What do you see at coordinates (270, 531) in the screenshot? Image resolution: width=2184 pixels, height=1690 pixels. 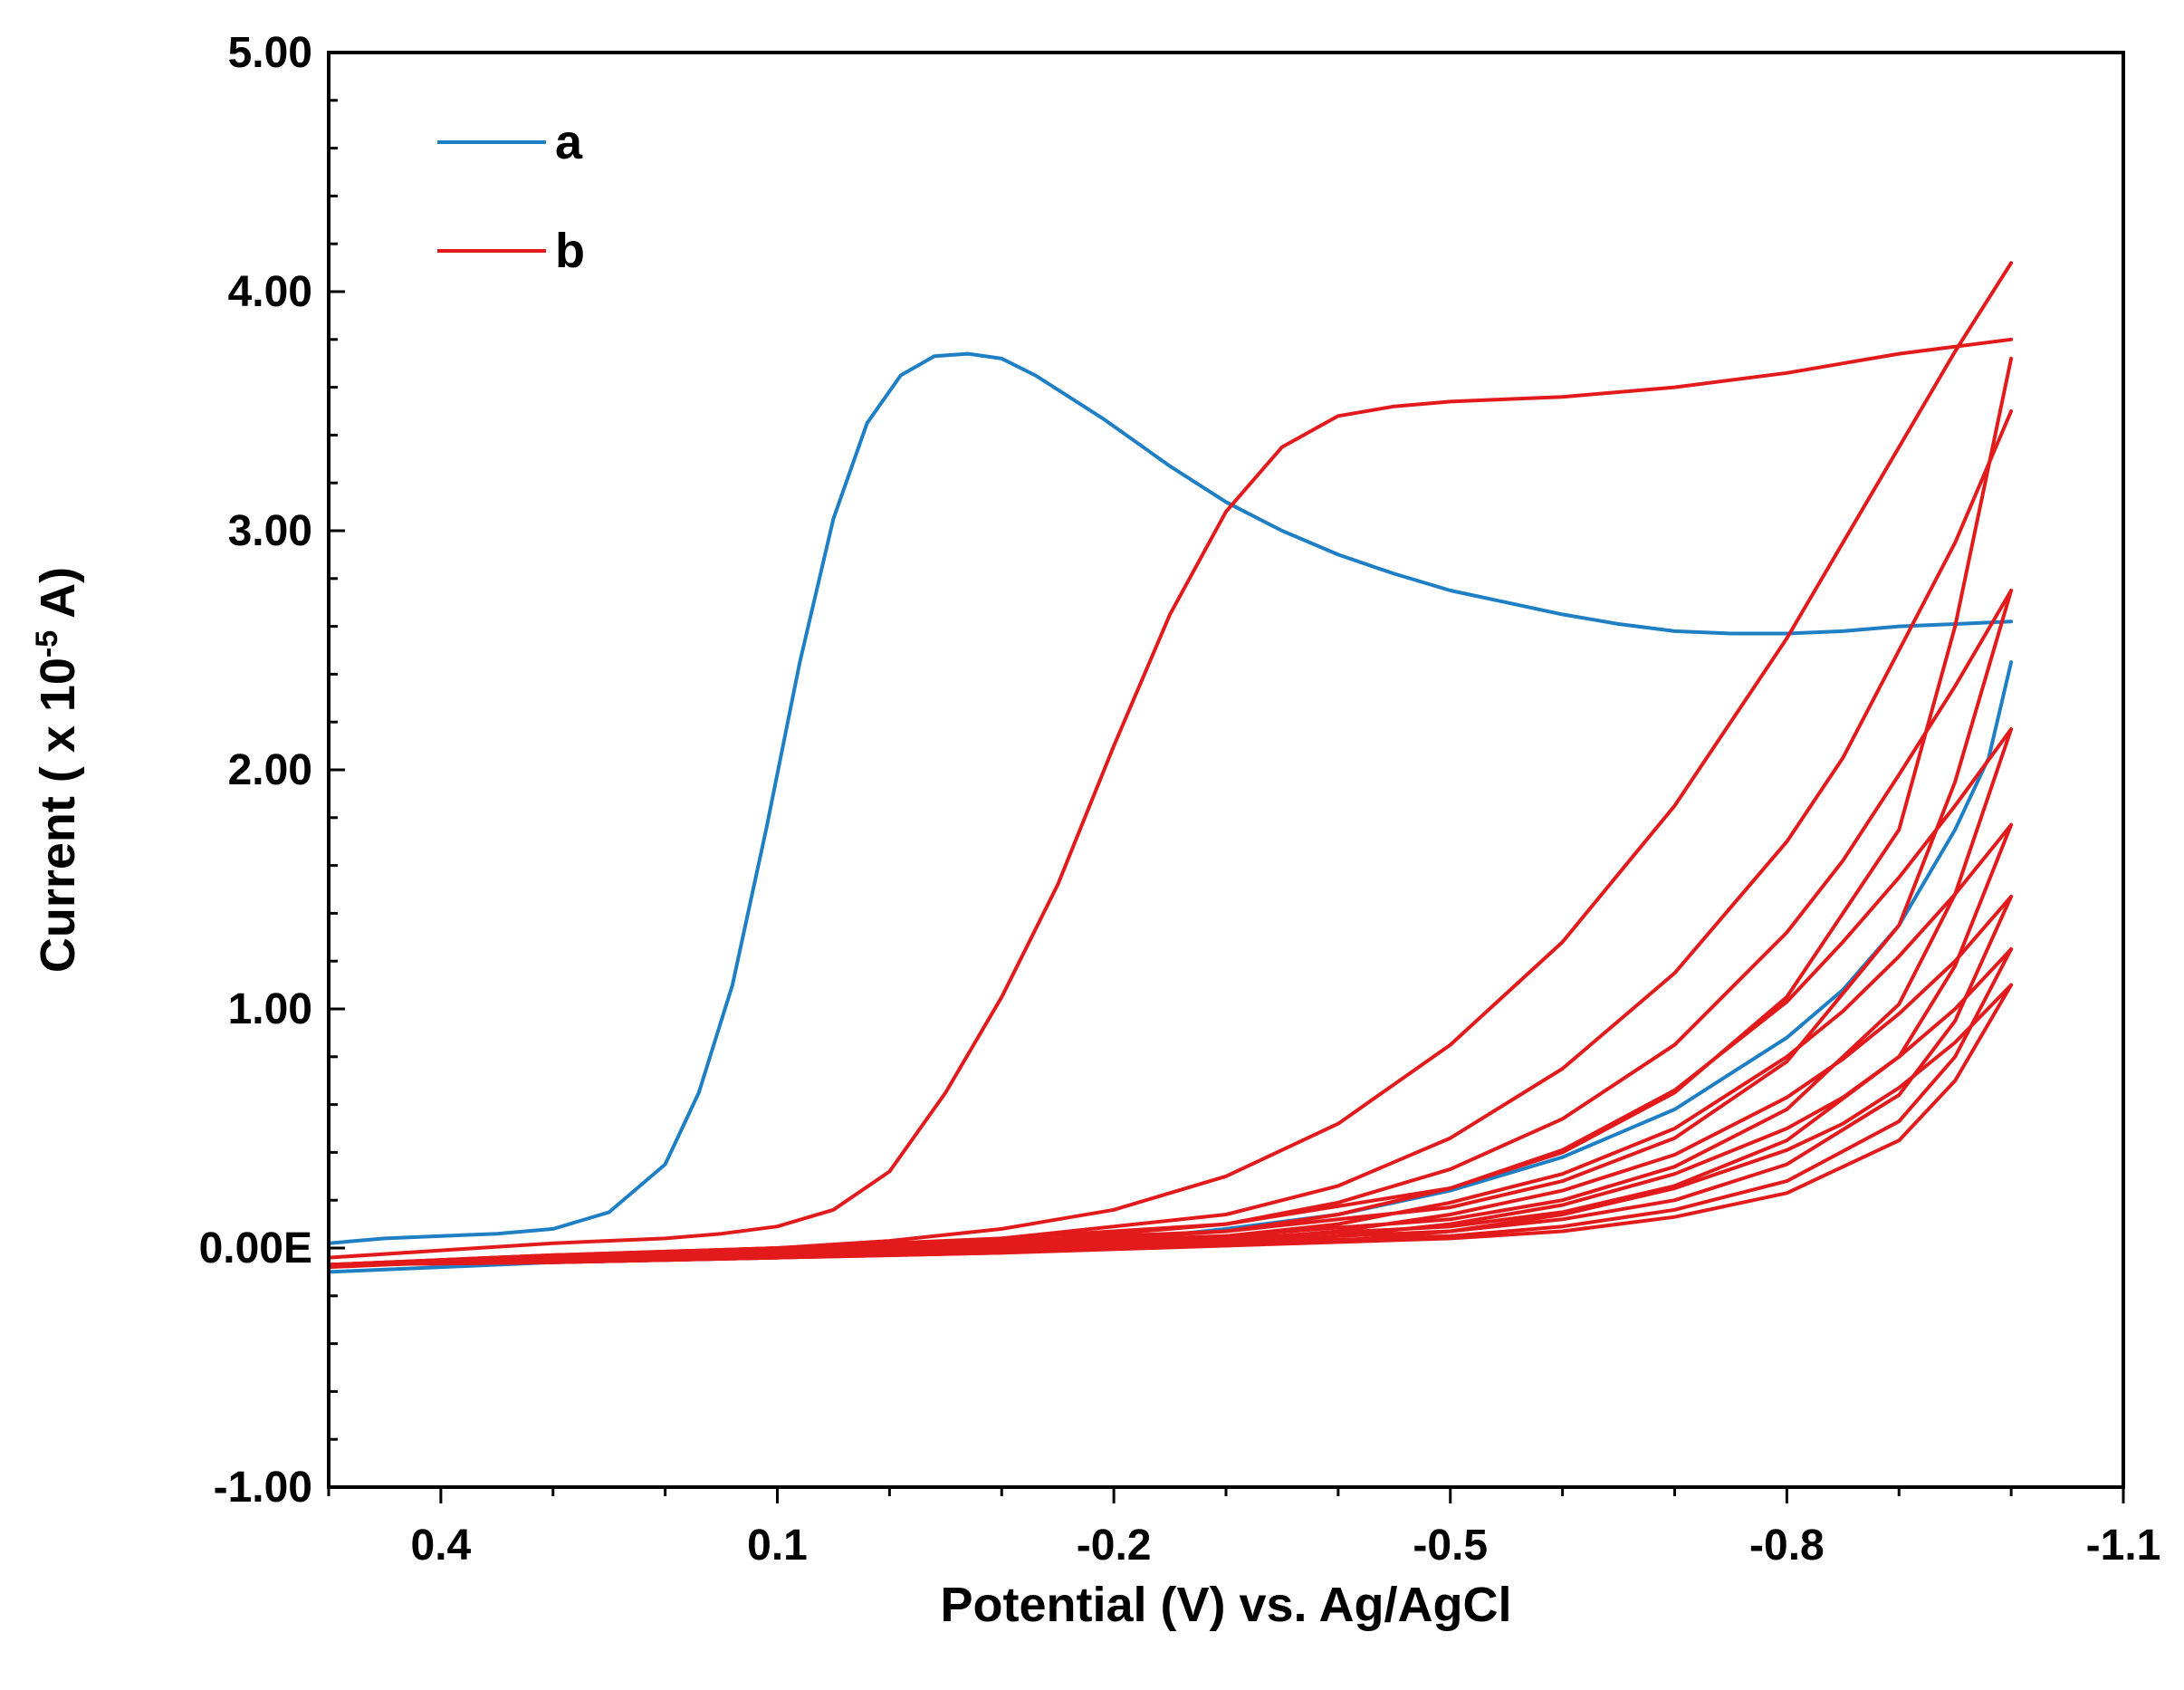 I see `y-tick-label: 3.00` at bounding box center [270, 531].